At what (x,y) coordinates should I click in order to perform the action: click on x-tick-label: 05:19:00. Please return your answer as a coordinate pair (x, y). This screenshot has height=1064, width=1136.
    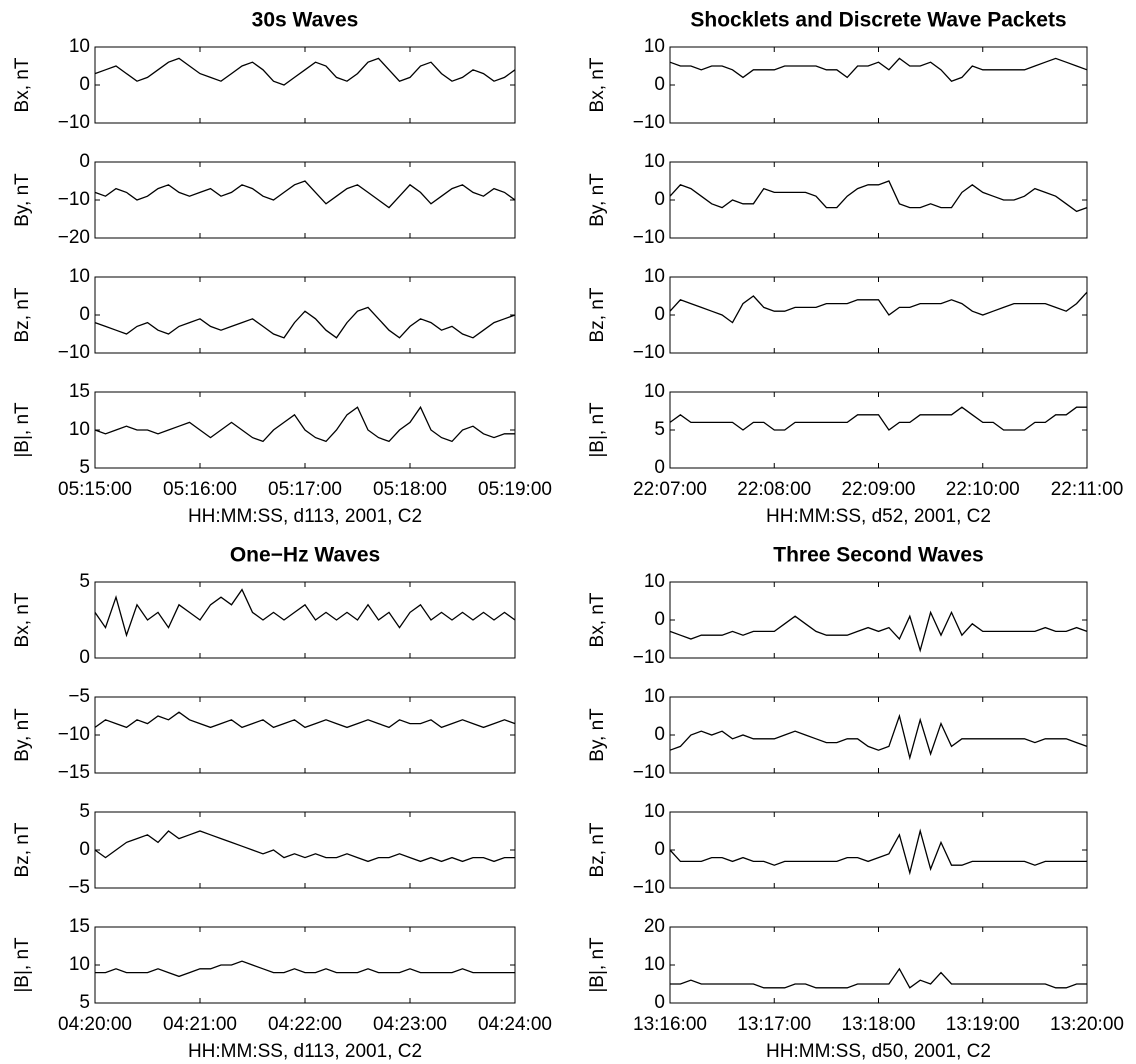
    Looking at the image, I should click on (515, 489).